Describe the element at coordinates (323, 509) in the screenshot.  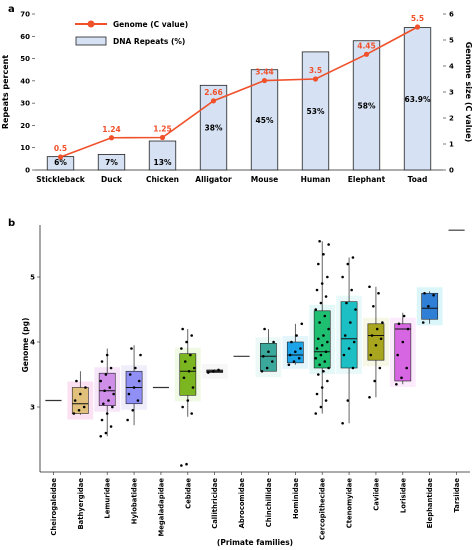
I see `panel-b-category-label: Cercopithecidae` at that location.